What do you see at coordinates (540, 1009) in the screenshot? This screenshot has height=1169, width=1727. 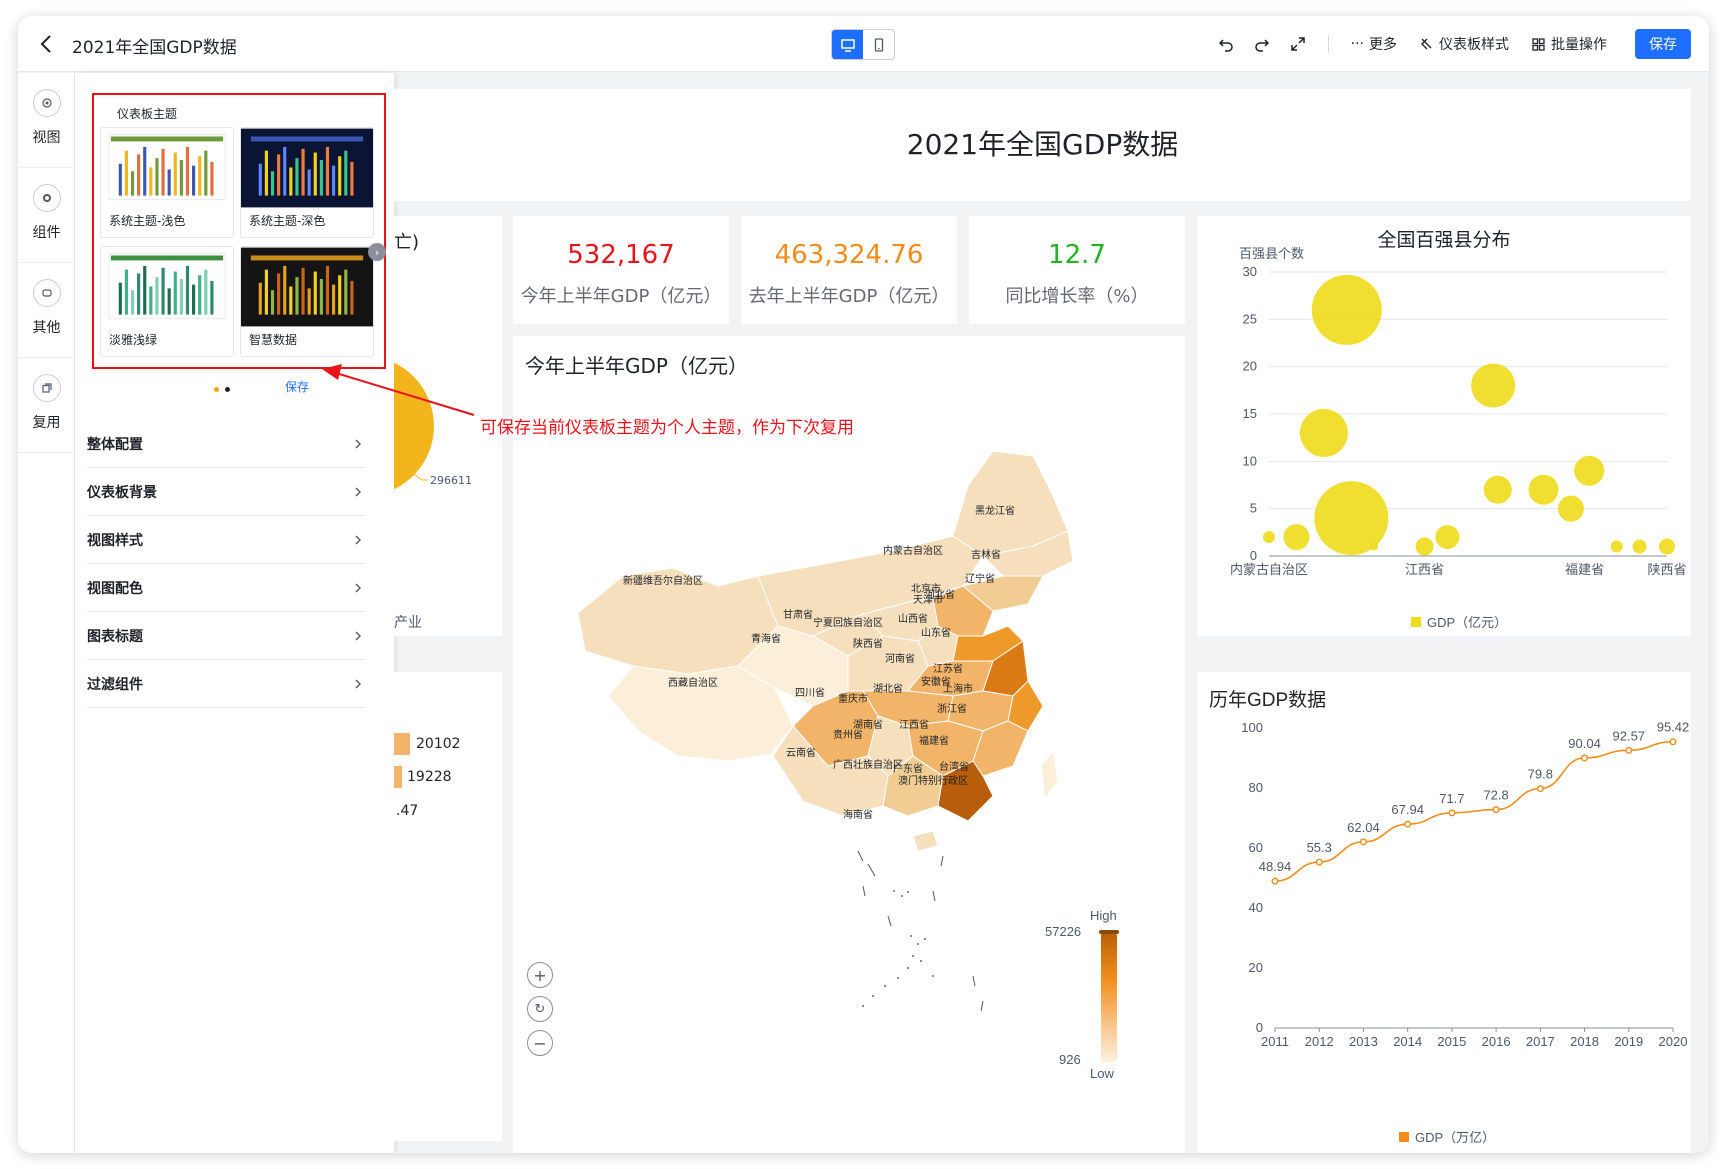 I see `reset-zoom-icon: ↻` at bounding box center [540, 1009].